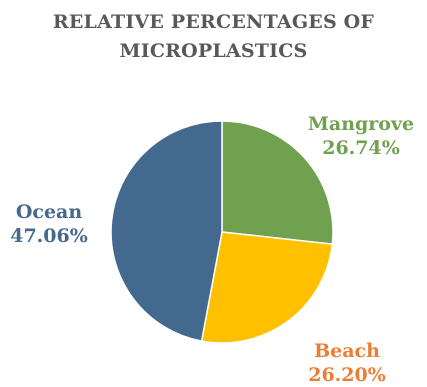  Describe the element at coordinates (213, 51) in the screenshot. I see `chart-title-line-2: MICROPLASTICS` at that location.